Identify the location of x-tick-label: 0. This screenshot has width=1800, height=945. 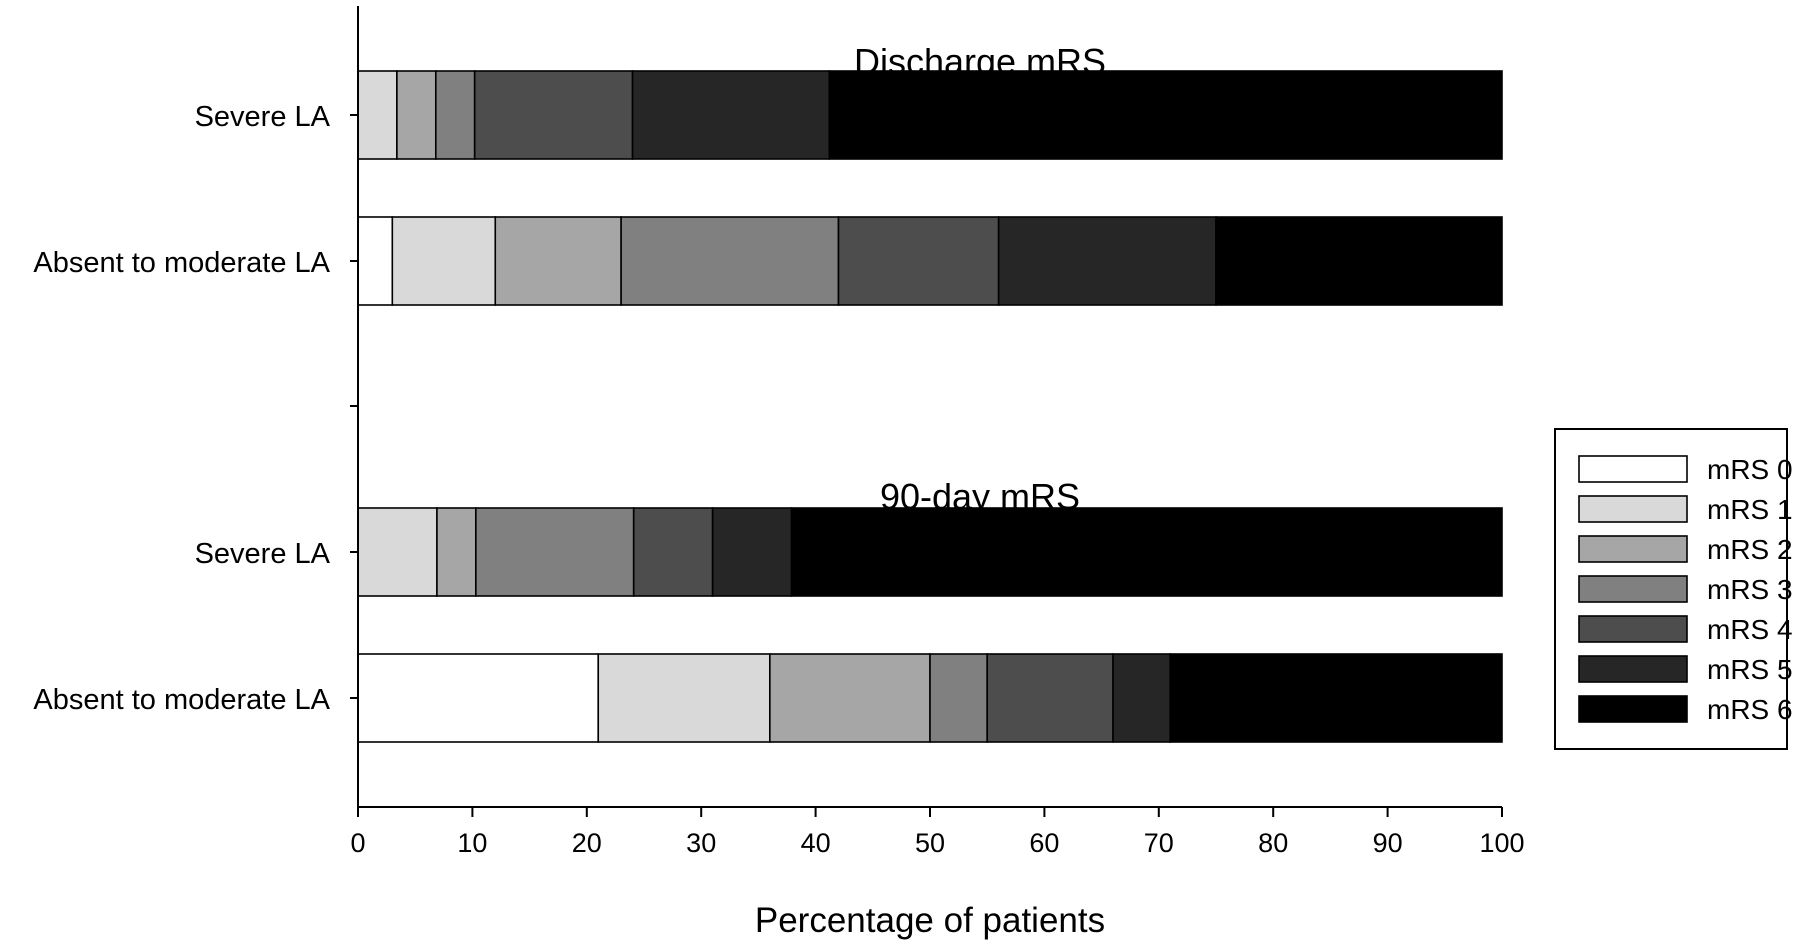
(357, 843).